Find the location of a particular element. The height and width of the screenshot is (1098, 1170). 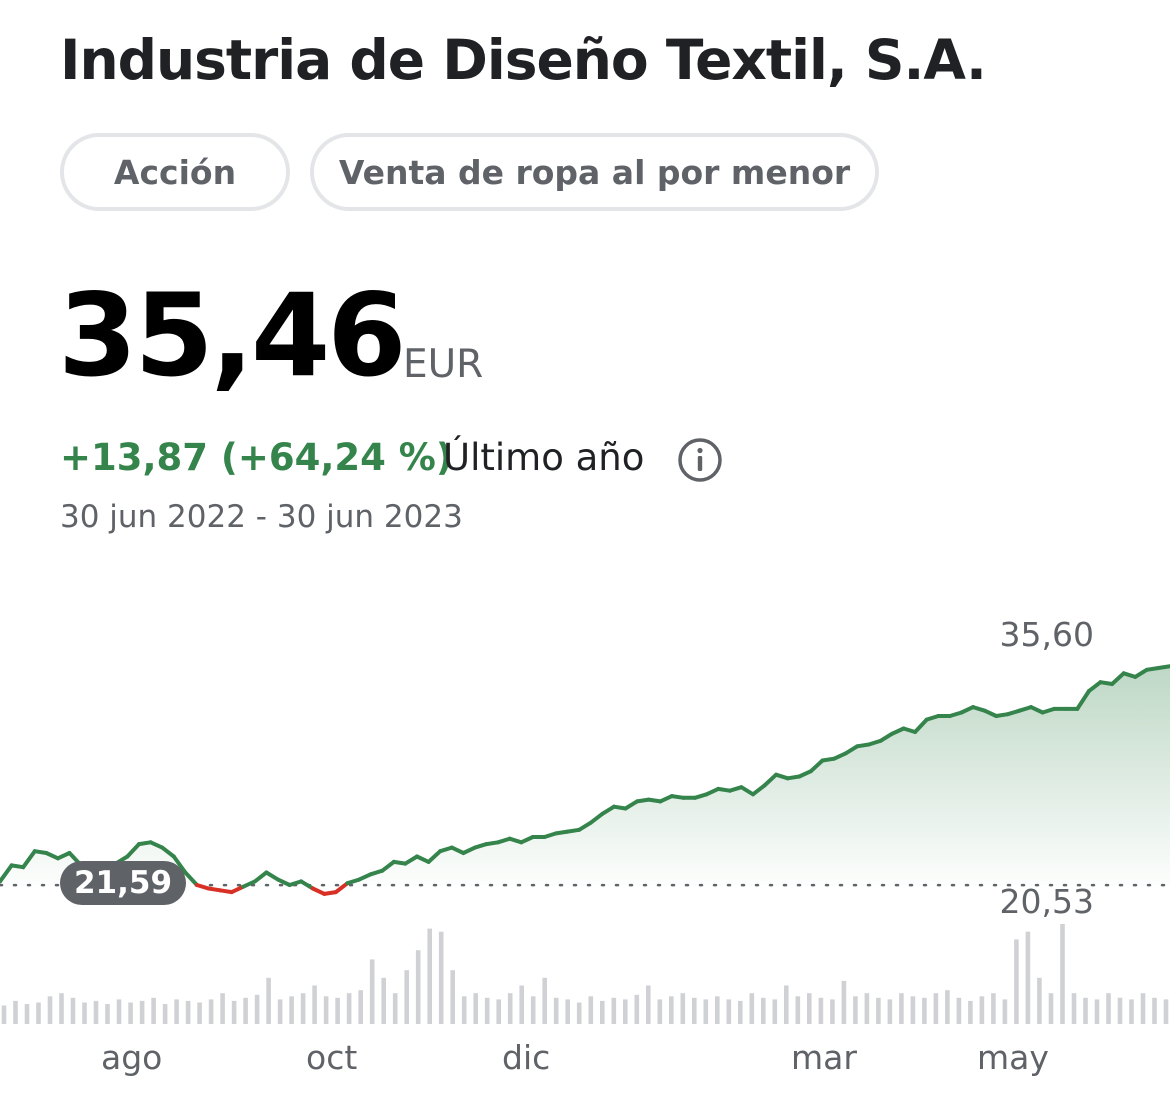

volume-bars is located at coordinates (585, 974).